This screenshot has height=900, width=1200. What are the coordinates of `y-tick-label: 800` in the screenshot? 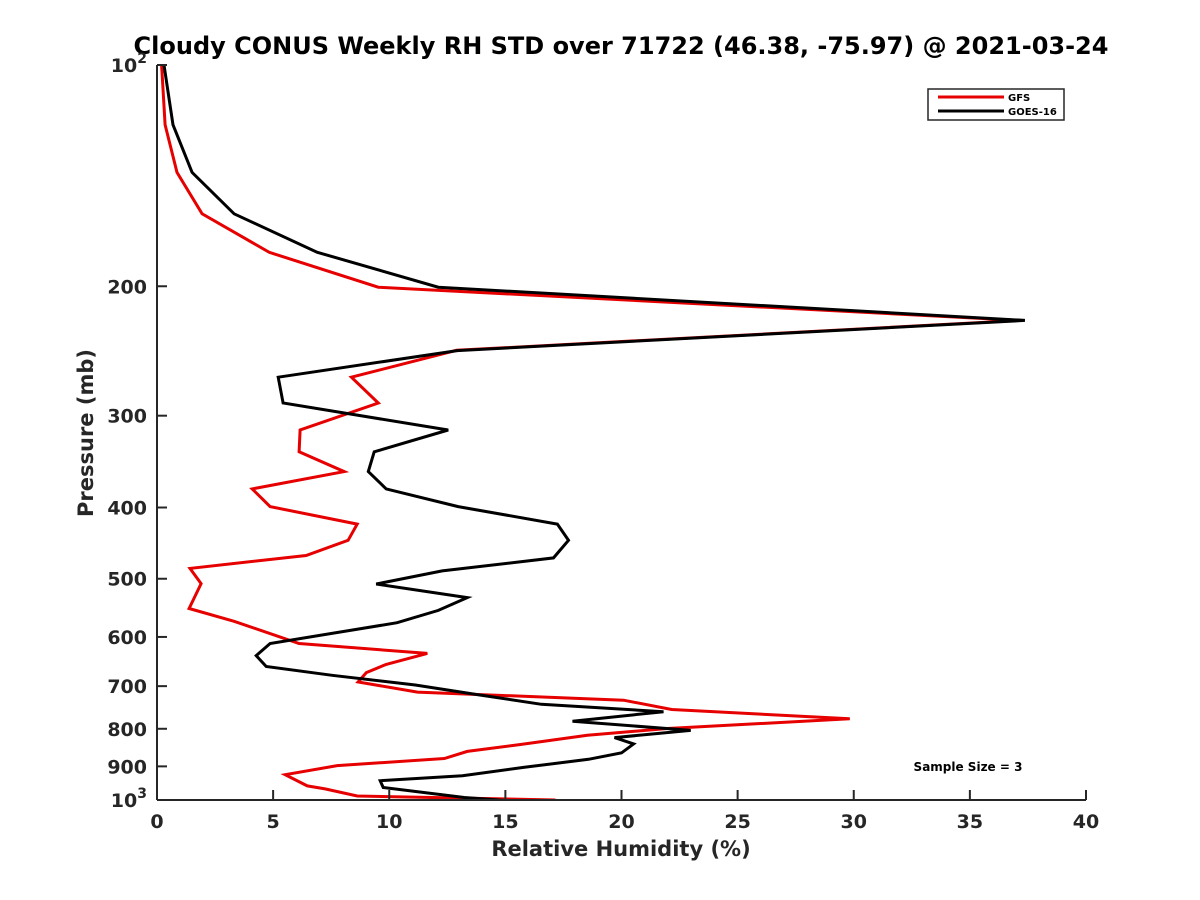 It's located at (127, 730).